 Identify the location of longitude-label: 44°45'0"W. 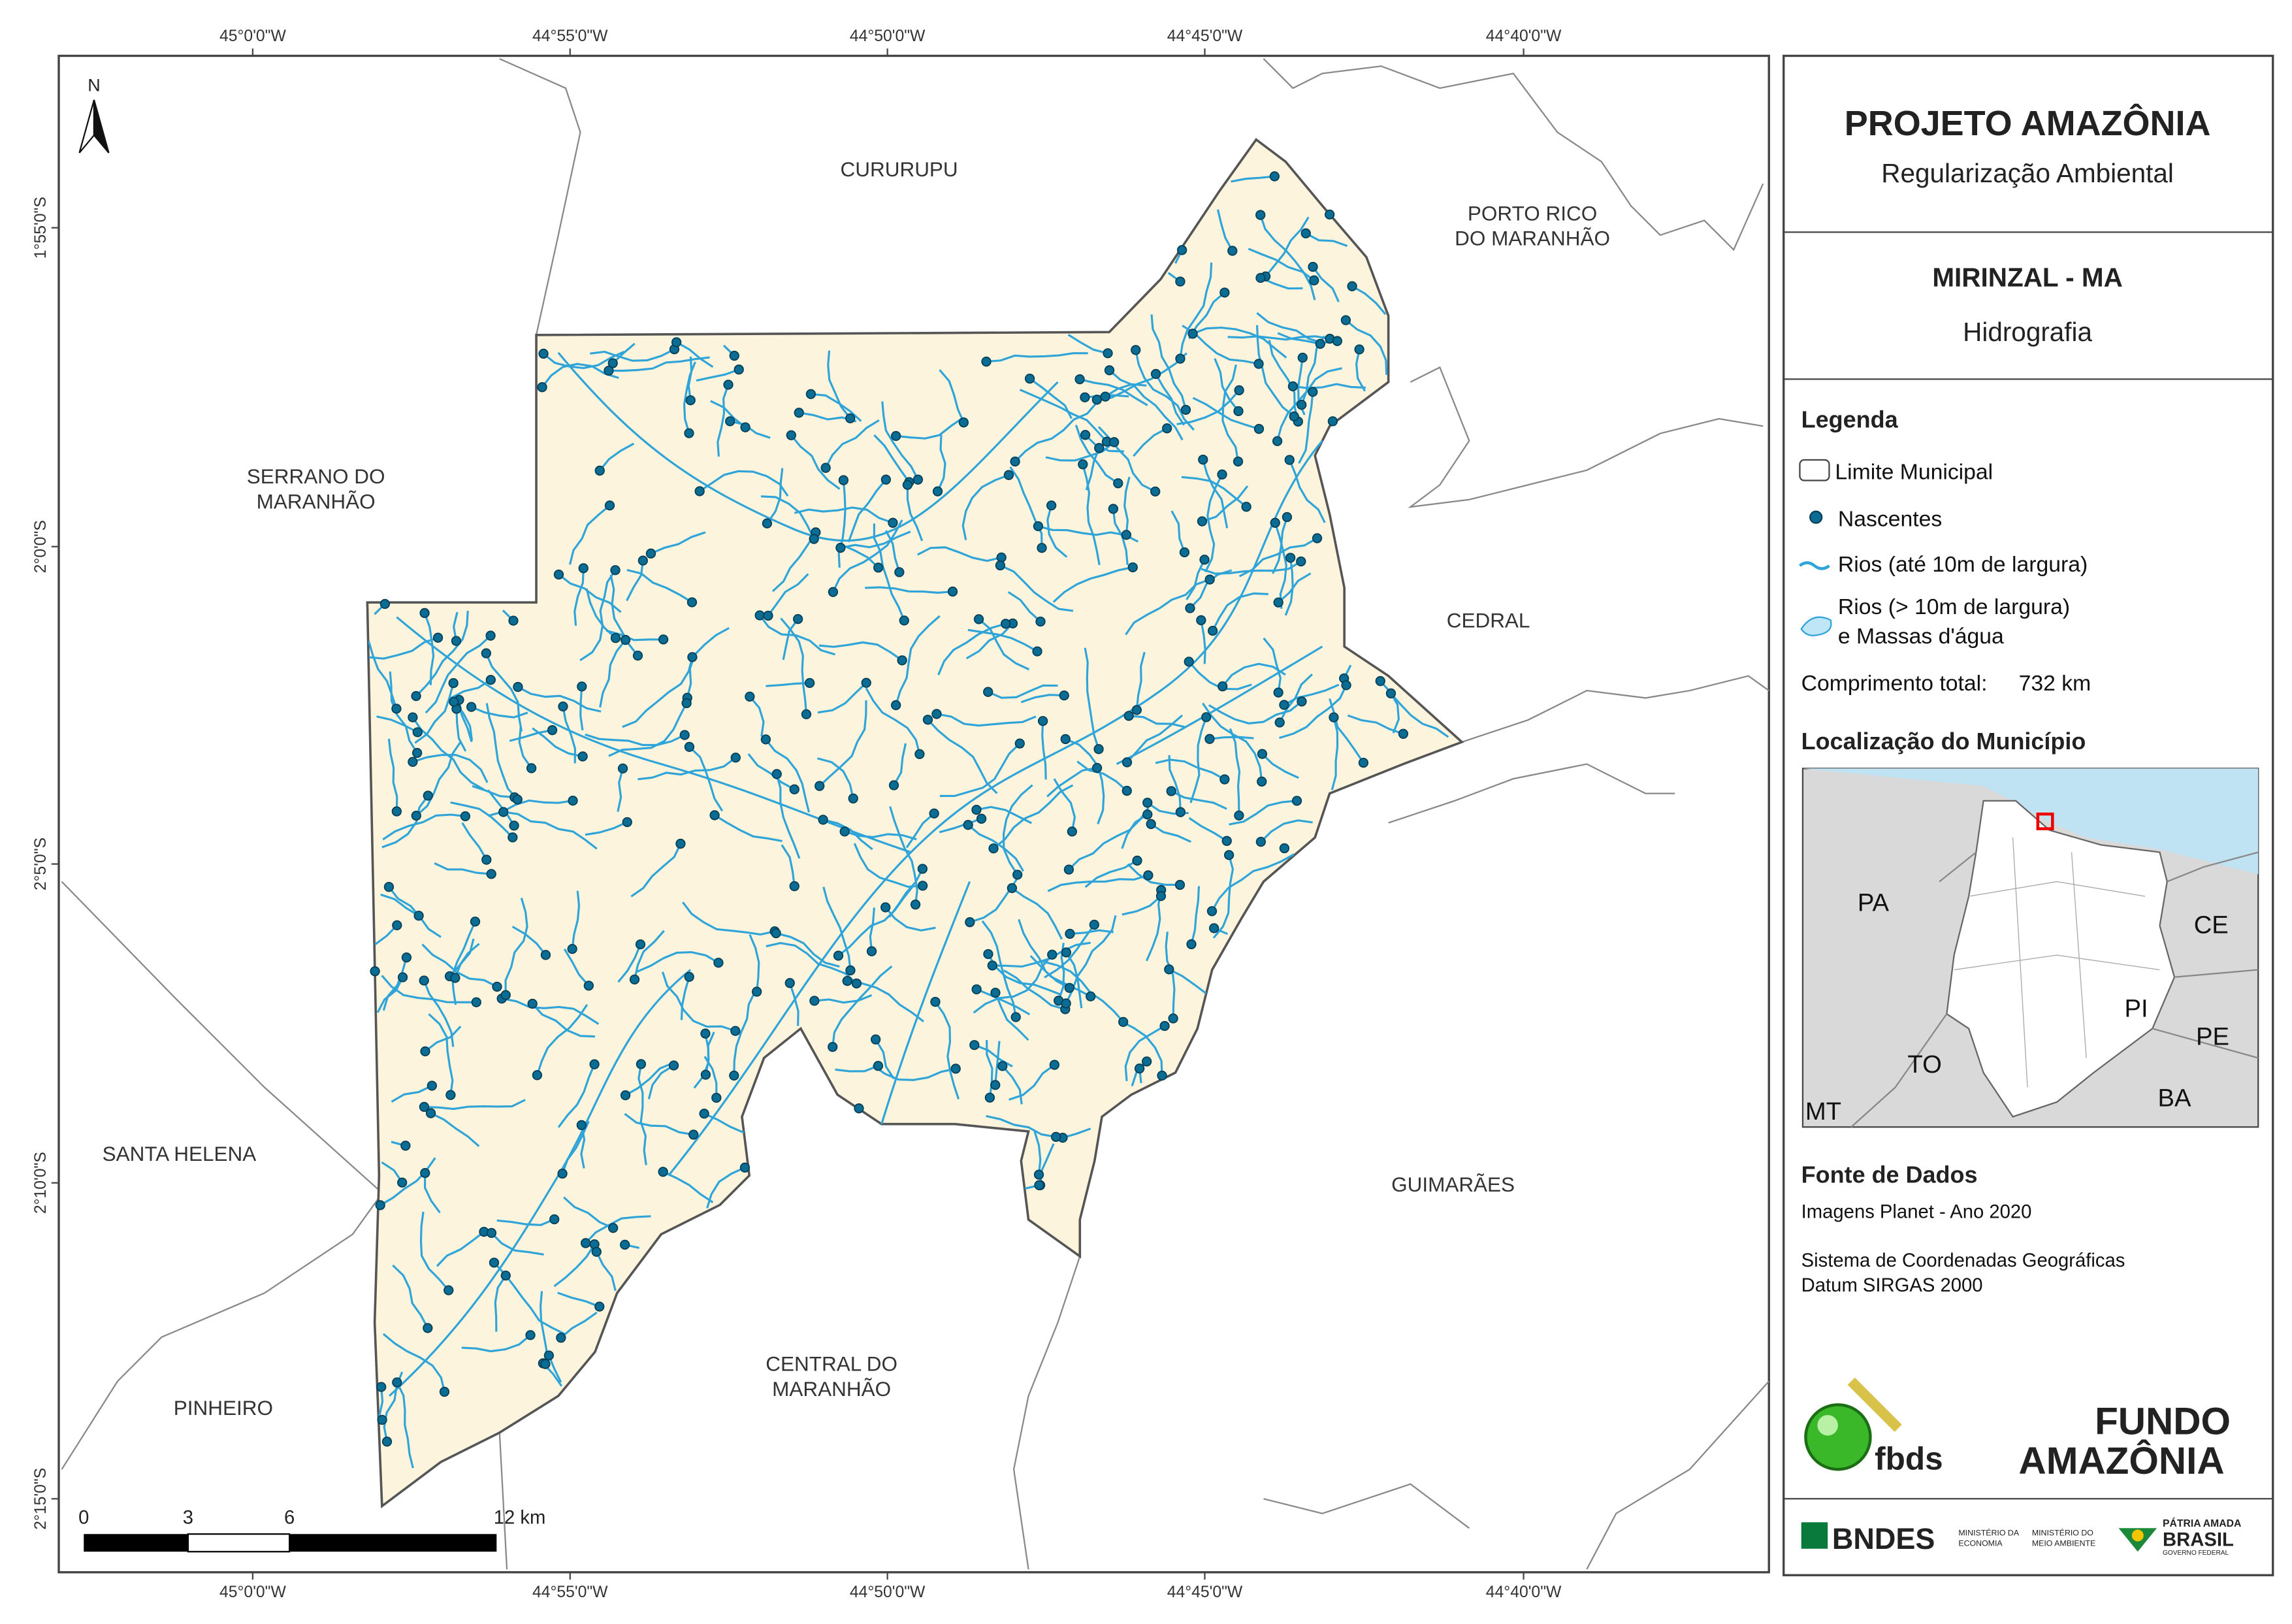
(1205, 1592).